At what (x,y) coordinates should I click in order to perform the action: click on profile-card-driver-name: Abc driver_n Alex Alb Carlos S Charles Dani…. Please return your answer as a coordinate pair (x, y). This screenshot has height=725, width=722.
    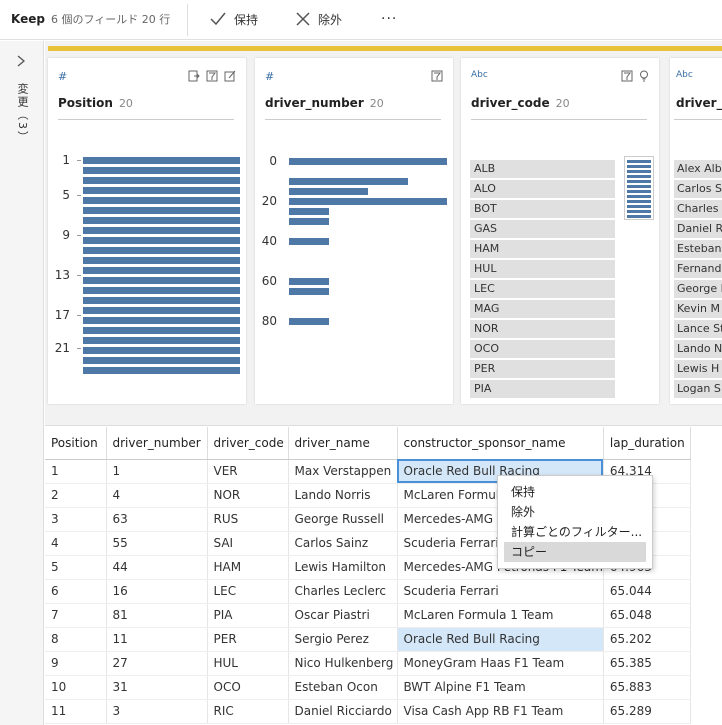
    Looking at the image, I should click on (696, 231).